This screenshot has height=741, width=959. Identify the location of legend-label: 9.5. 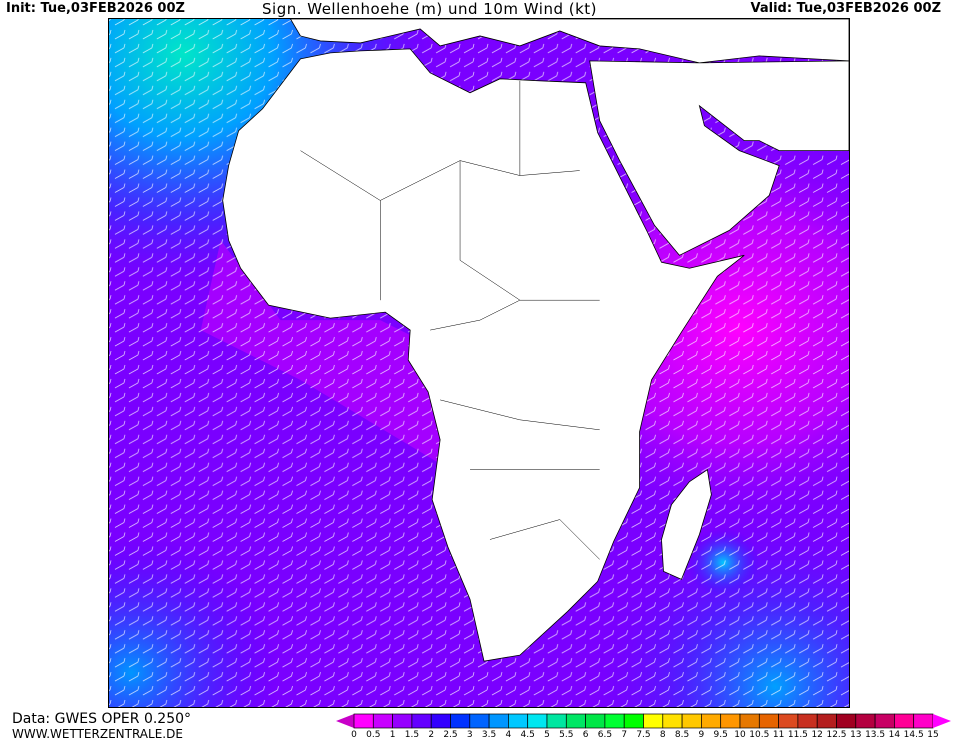
(720, 735).